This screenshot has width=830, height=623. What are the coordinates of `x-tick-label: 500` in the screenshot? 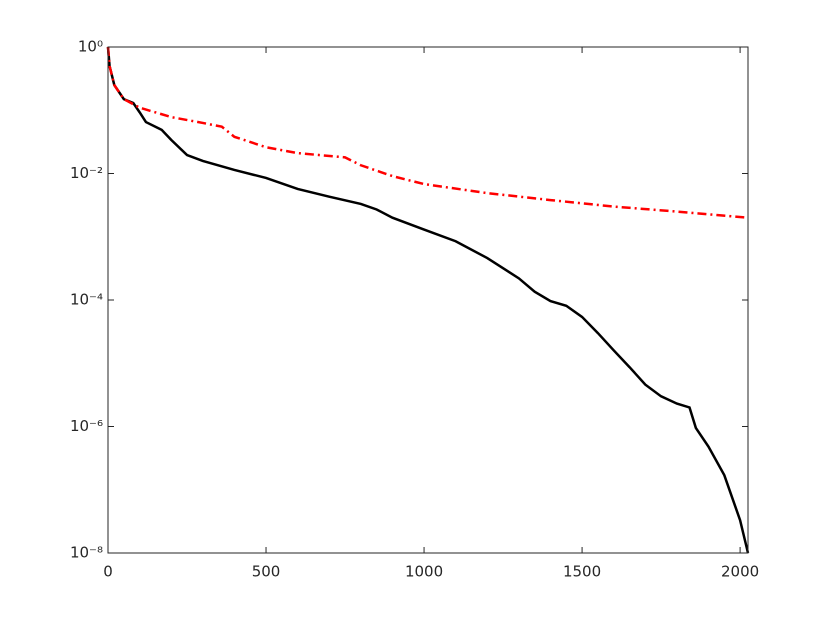 It's located at (266, 572).